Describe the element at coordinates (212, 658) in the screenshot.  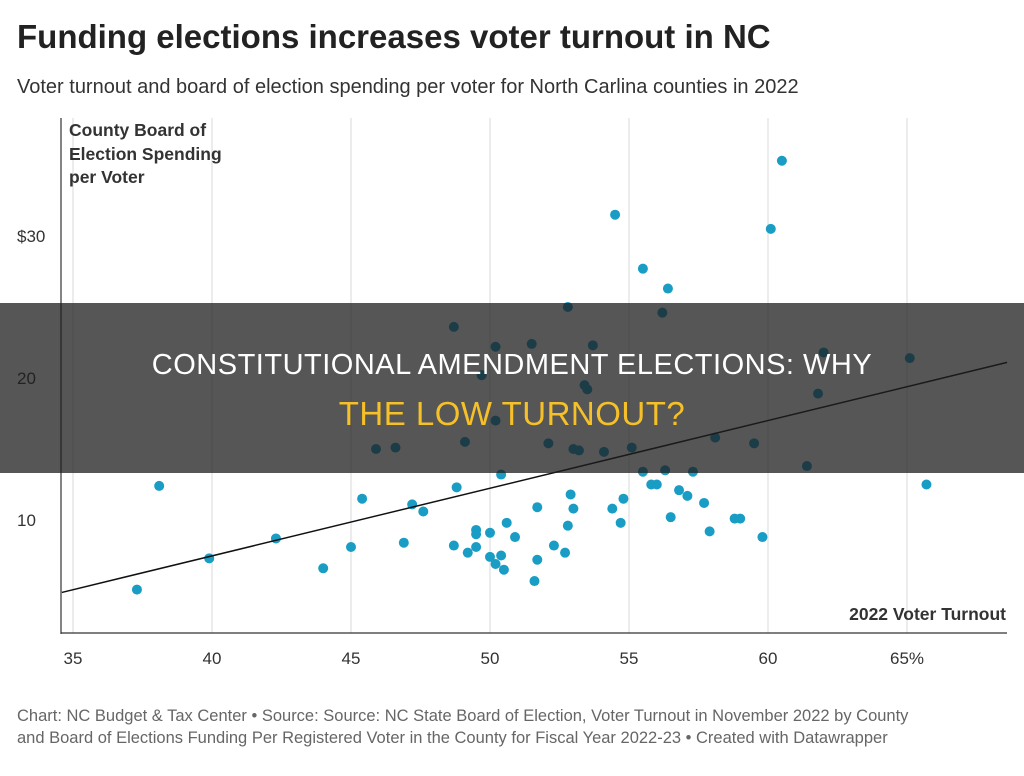
I see `x-tick-label: 40` at that location.